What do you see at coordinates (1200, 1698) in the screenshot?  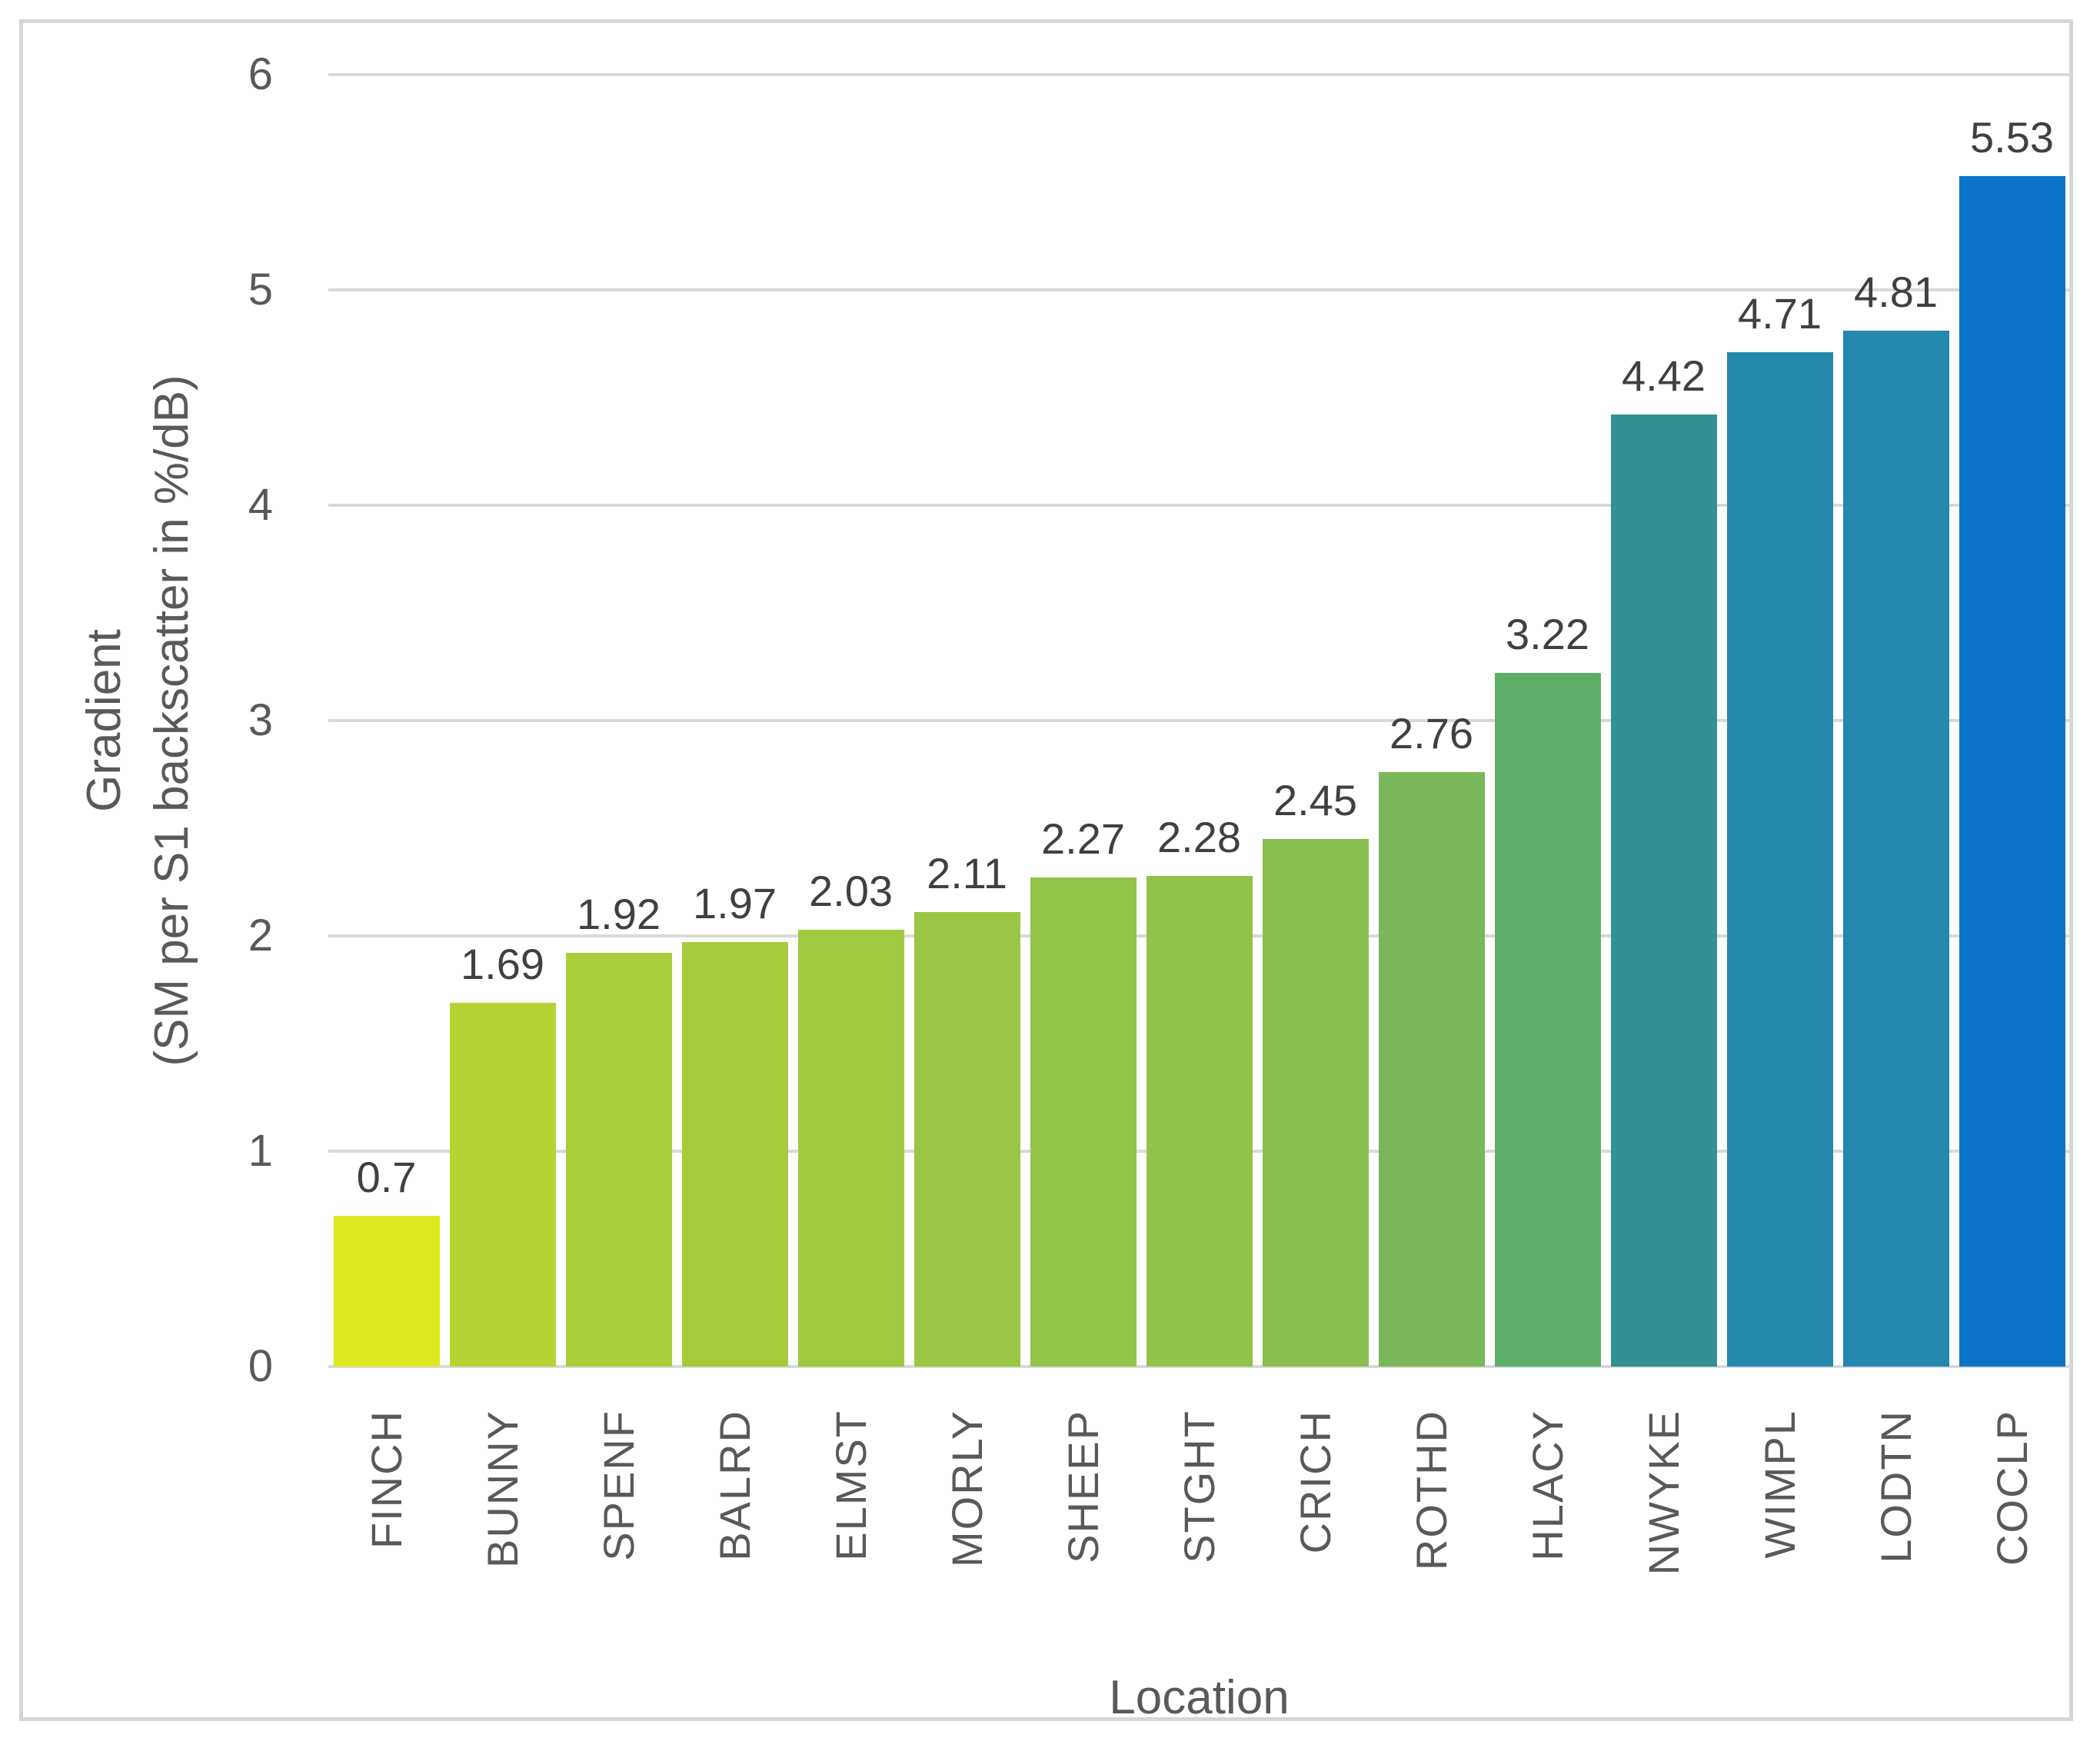 I see `x-axis-title: Location` at bounding box center [1200, 1698].